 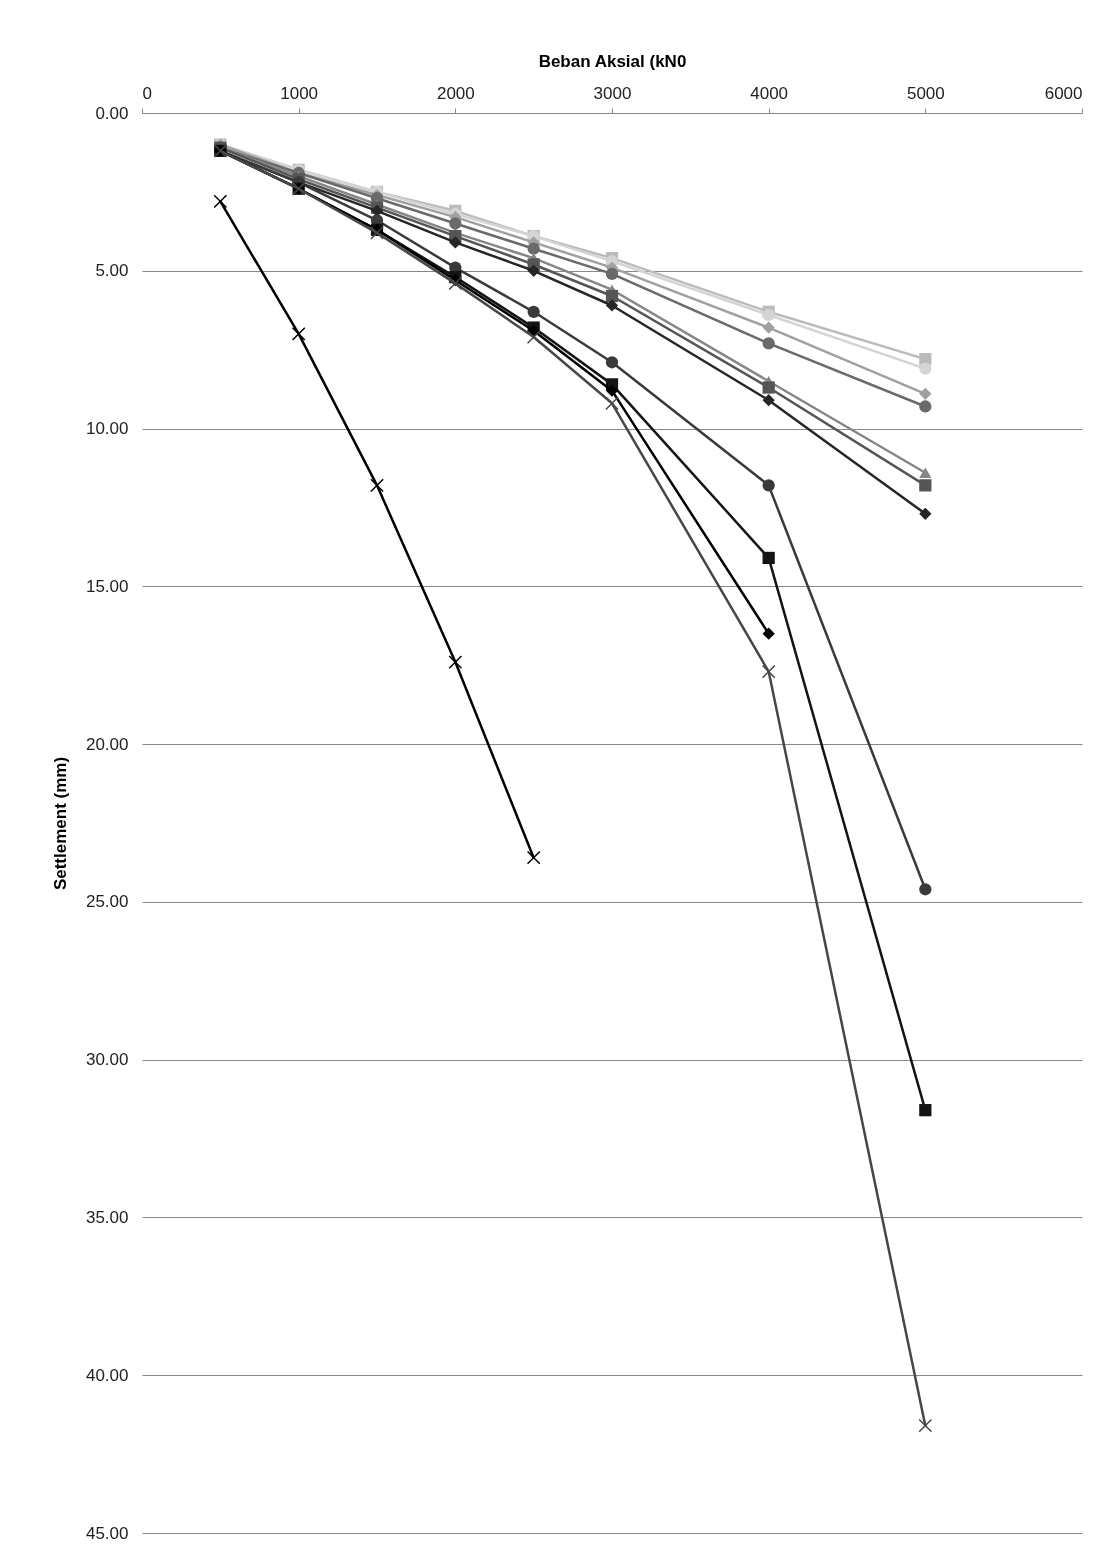 What do you see at coordinates (112, 113) in the screenshot?
I see `y-tick-label: 0.00` at bounding box center [112, 113].